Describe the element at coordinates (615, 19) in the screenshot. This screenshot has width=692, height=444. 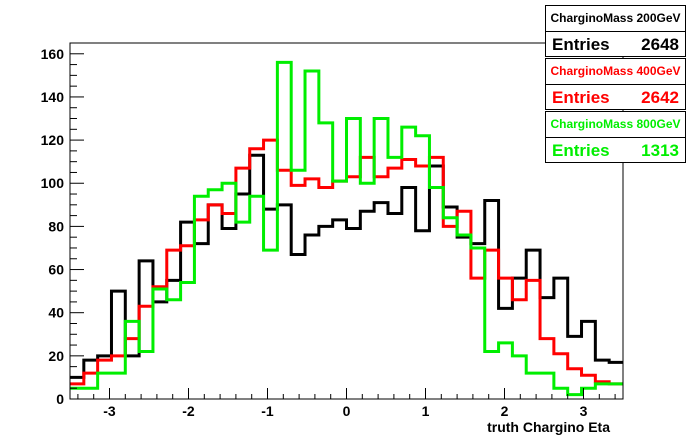
I see `stats-name: CharginoMass 200GeV` at that location.